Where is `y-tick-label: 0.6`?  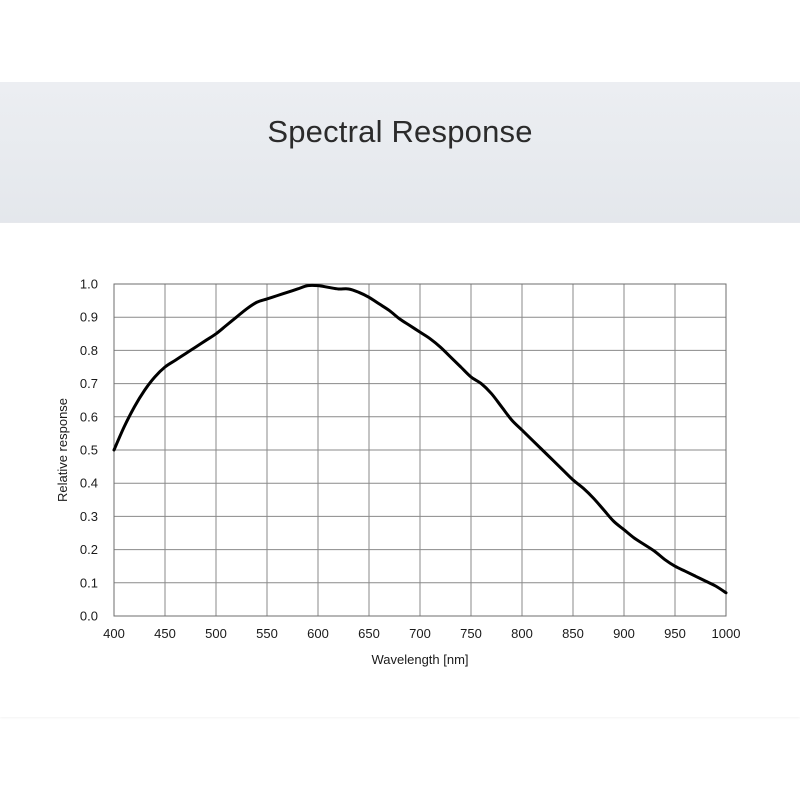
y-tick-label: 0.6 is located at coordinates (89, 416).